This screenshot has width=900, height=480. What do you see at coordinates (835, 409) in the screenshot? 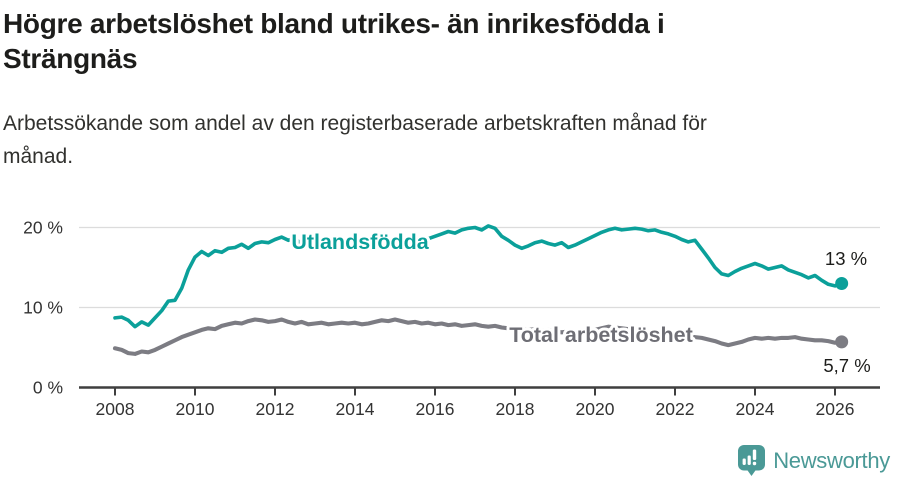
I see `x-tick-label: 2026` at bounding box center [835, 409].